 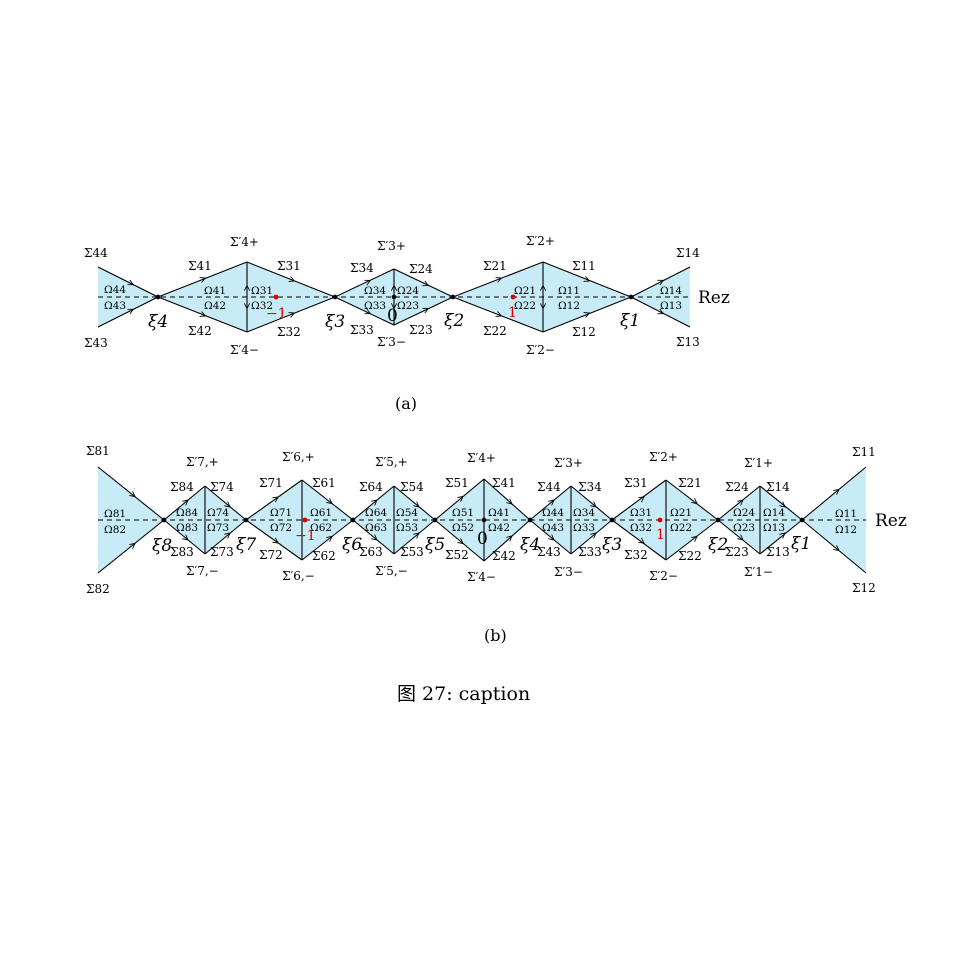 What do you see at coordinates (115, 530) in the screenshot?
I see `omega-label: Ω82` at bounding box center [115, 530].